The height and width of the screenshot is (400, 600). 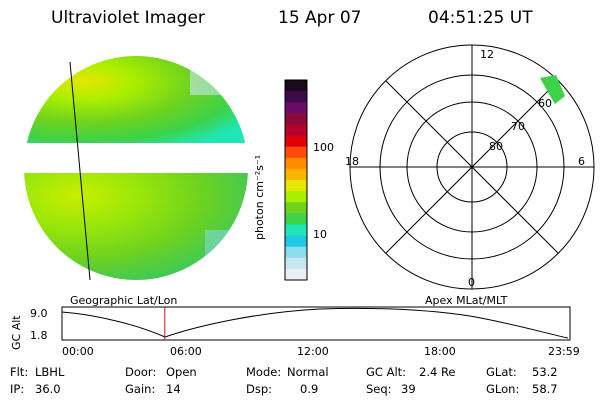 I want to click on timeline-ytick-top: 9.0, so click(x=39, y=313).